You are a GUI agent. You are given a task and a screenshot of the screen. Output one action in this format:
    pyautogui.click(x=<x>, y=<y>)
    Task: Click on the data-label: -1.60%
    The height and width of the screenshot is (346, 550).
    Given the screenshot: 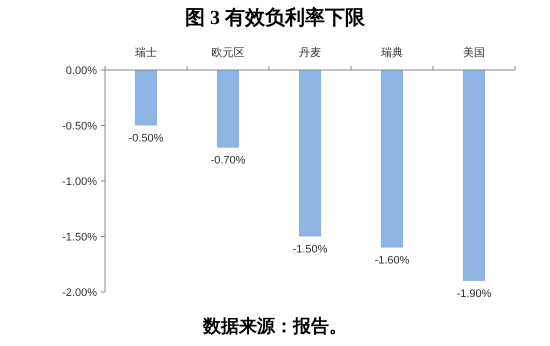 What is the action you would take?
    pyautogui.click(x=392, y=260)
    